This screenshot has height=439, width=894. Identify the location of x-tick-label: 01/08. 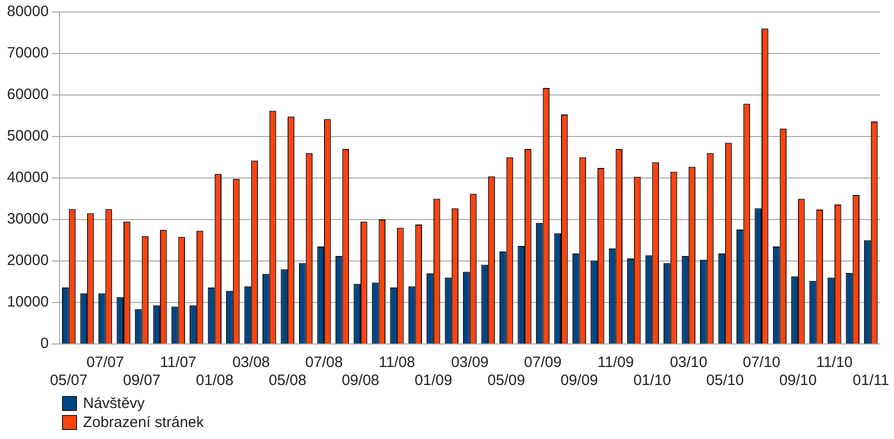
(215, 381).